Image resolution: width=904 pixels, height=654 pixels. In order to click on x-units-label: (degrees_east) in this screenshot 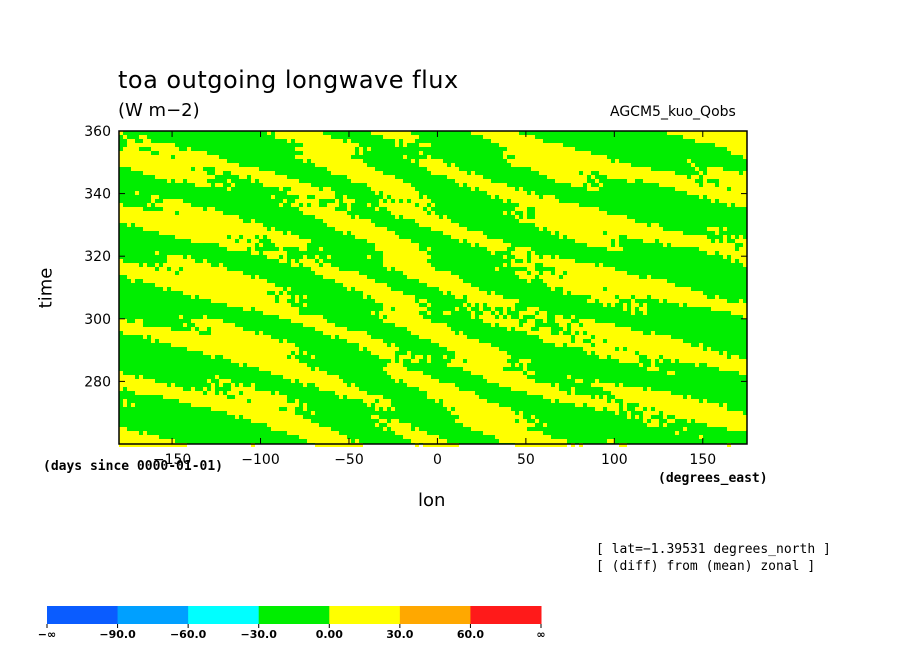, I will do `click(713, 478)`.